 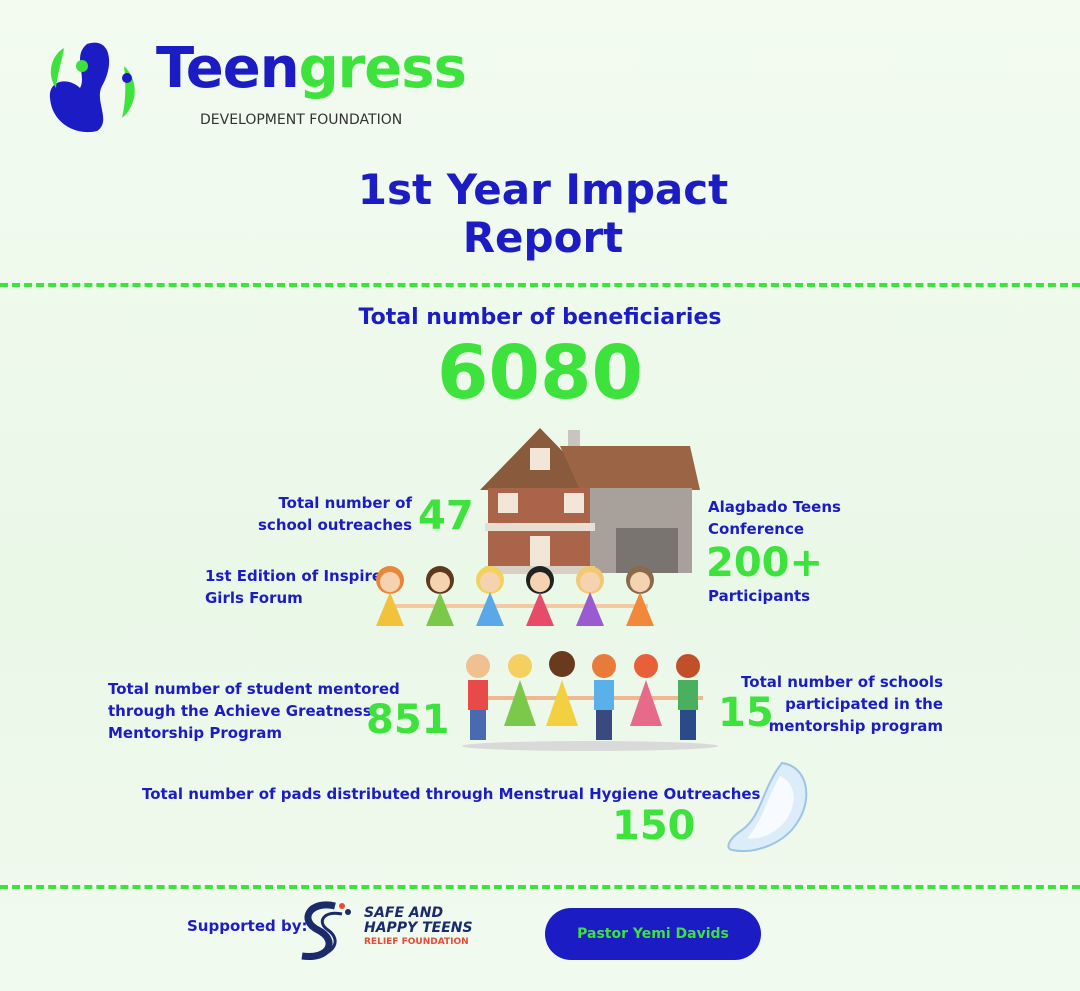 I want to click on label-line: school outreaches, so click(x=335, y=525).